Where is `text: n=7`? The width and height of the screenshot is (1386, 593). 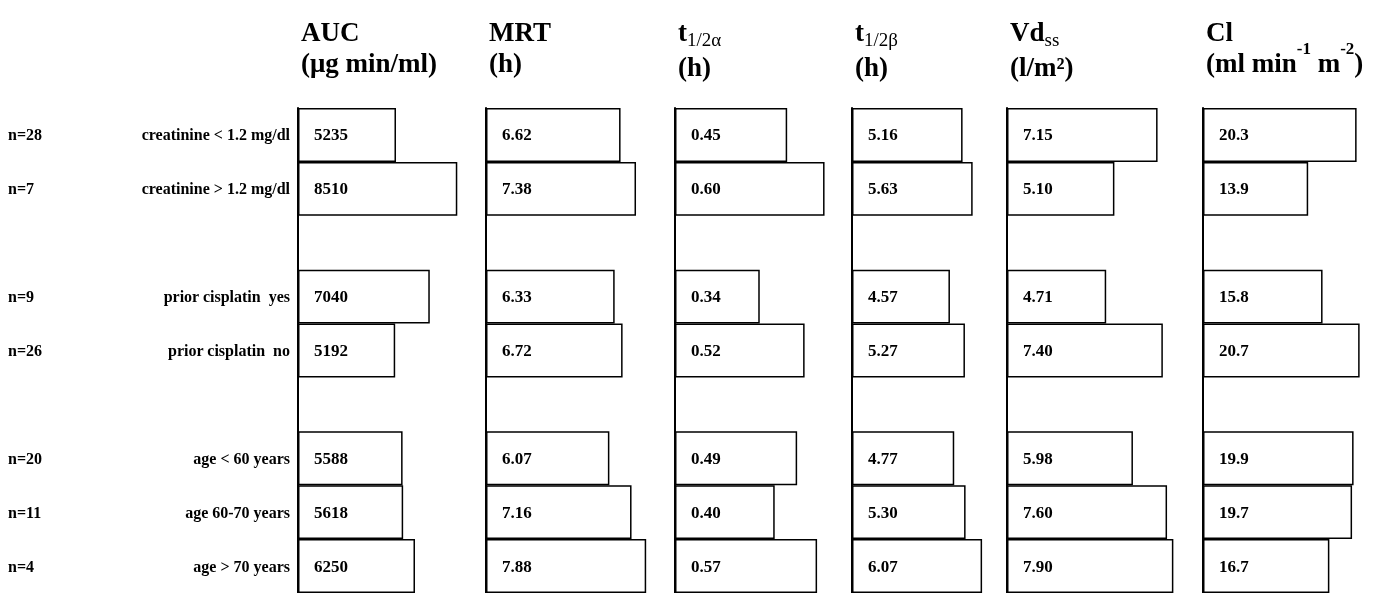 text: n=7 is located at coordinates (21, 189).